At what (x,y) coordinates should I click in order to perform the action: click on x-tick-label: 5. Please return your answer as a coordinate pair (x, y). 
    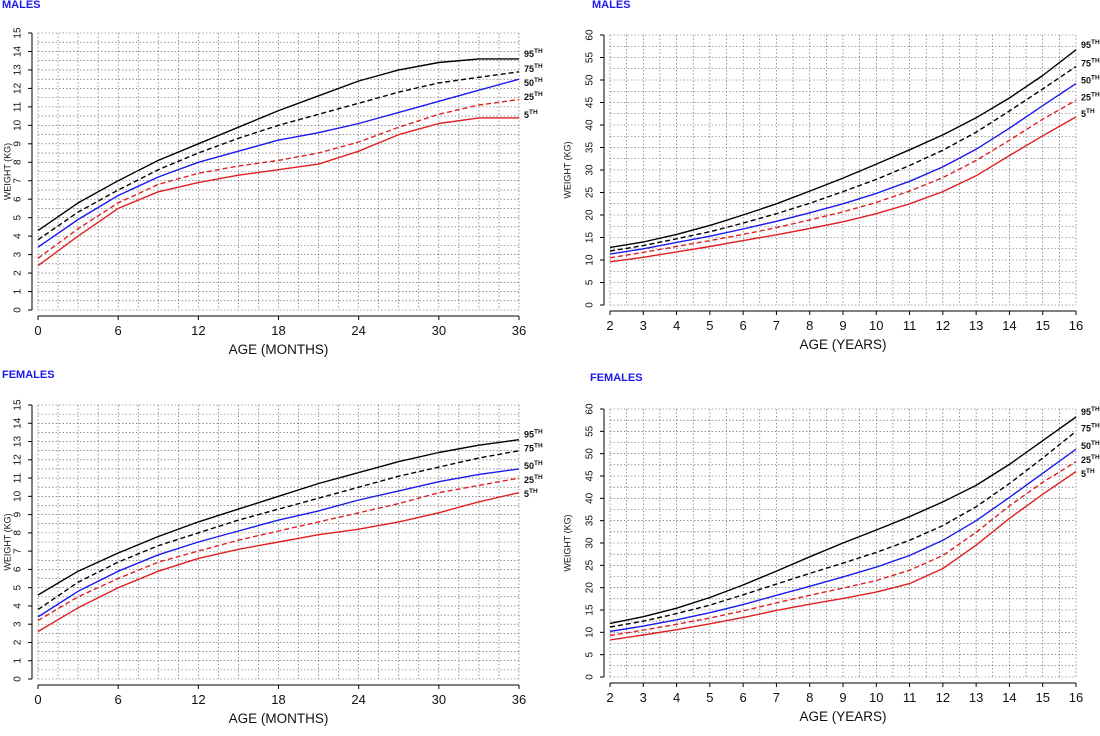
    Looking at the image, I should click on (709, 697).